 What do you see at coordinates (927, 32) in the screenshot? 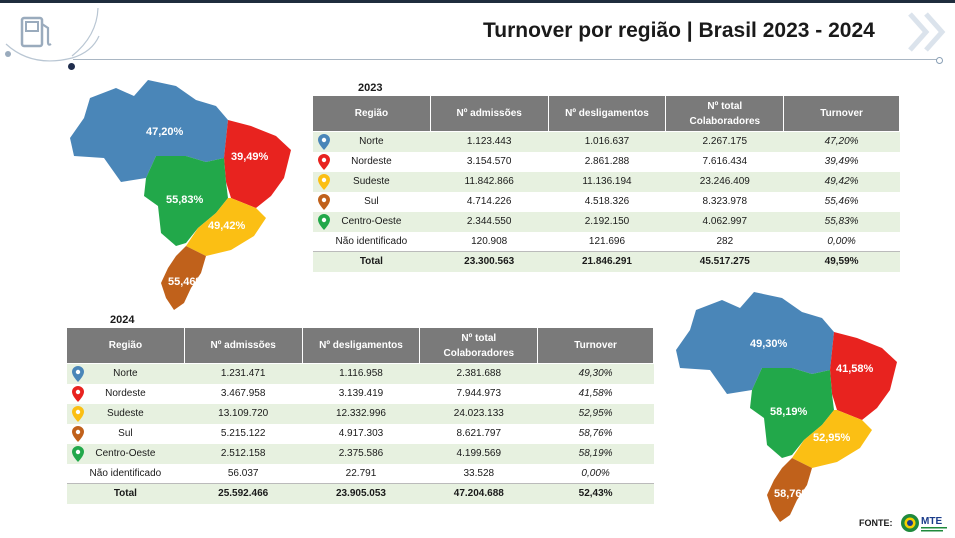
I see `chevrons-icon` at bounding box center [927, 32].